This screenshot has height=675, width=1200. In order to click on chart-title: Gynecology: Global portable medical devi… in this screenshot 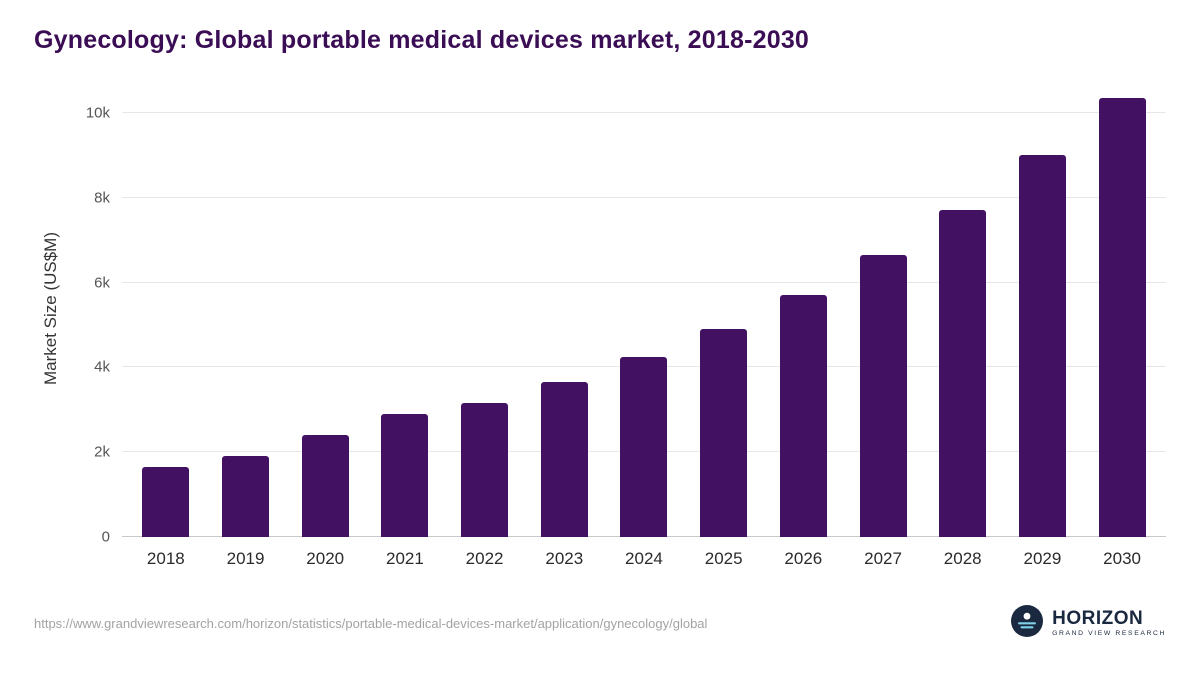, I will do `click(422, 40)`.